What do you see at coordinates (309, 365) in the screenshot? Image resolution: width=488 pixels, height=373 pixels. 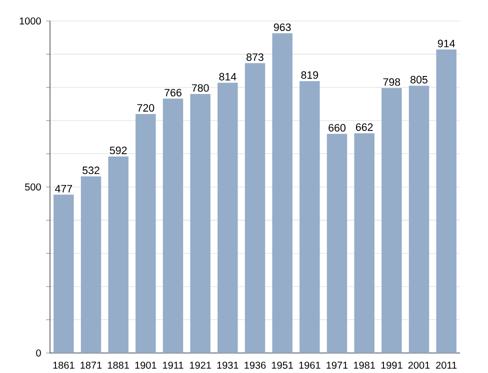 I see `x-tick-label: 1961` at bounding box center [309, 365].